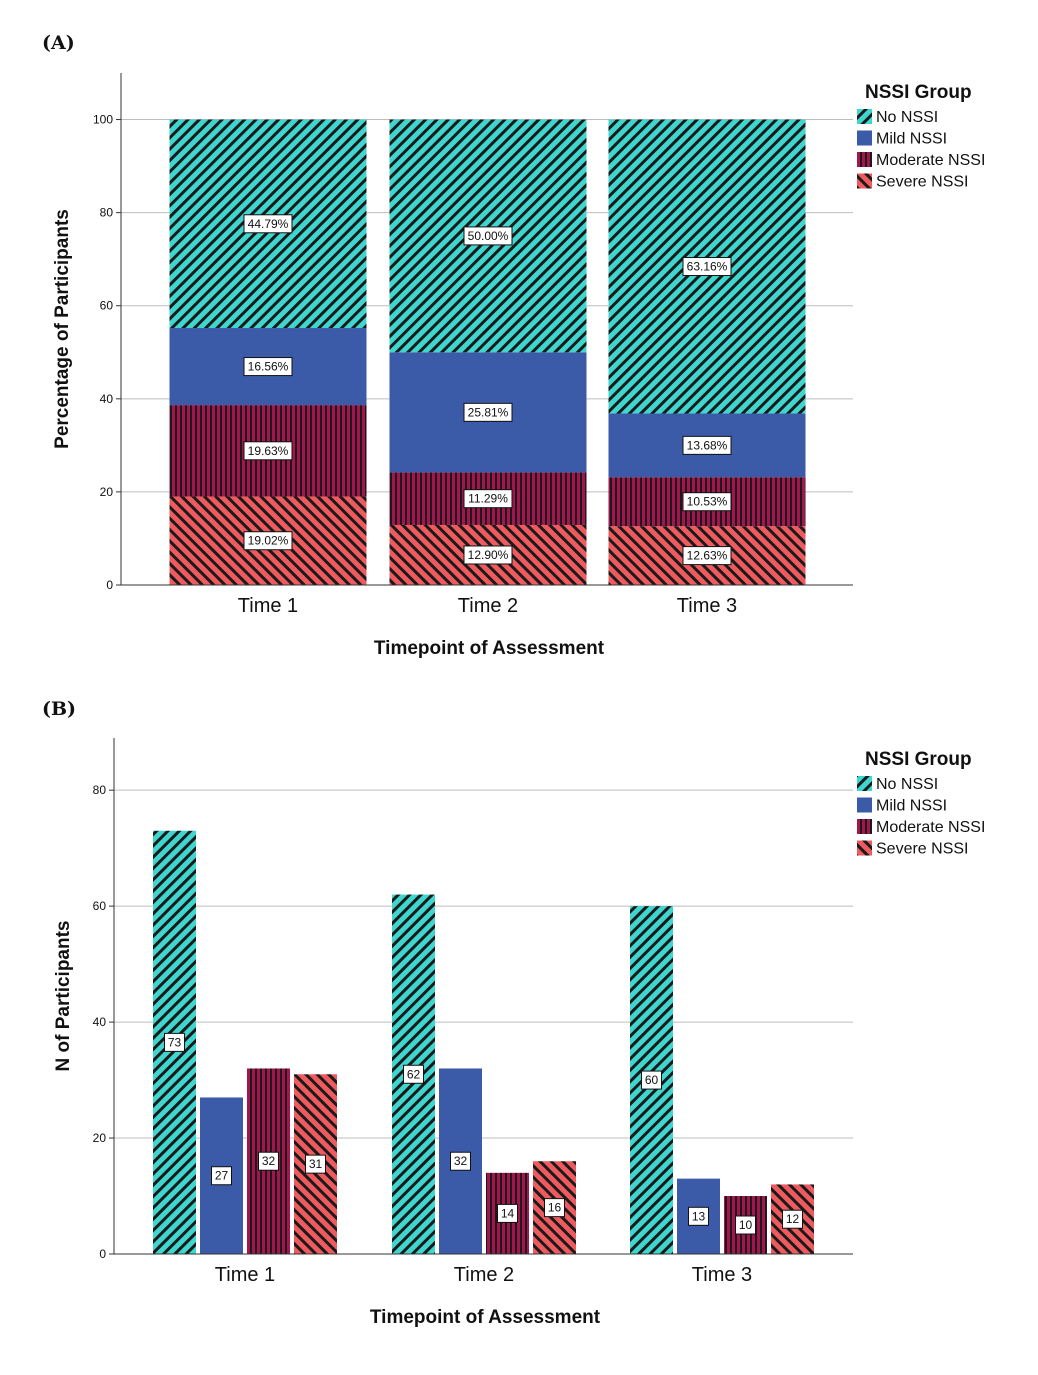 This screenshot has height=1375, width=1038. What do you see at coordinates (100, 790) in the screenshot?
I see `y-tick-label: 80` at bounding box center [100, 790].